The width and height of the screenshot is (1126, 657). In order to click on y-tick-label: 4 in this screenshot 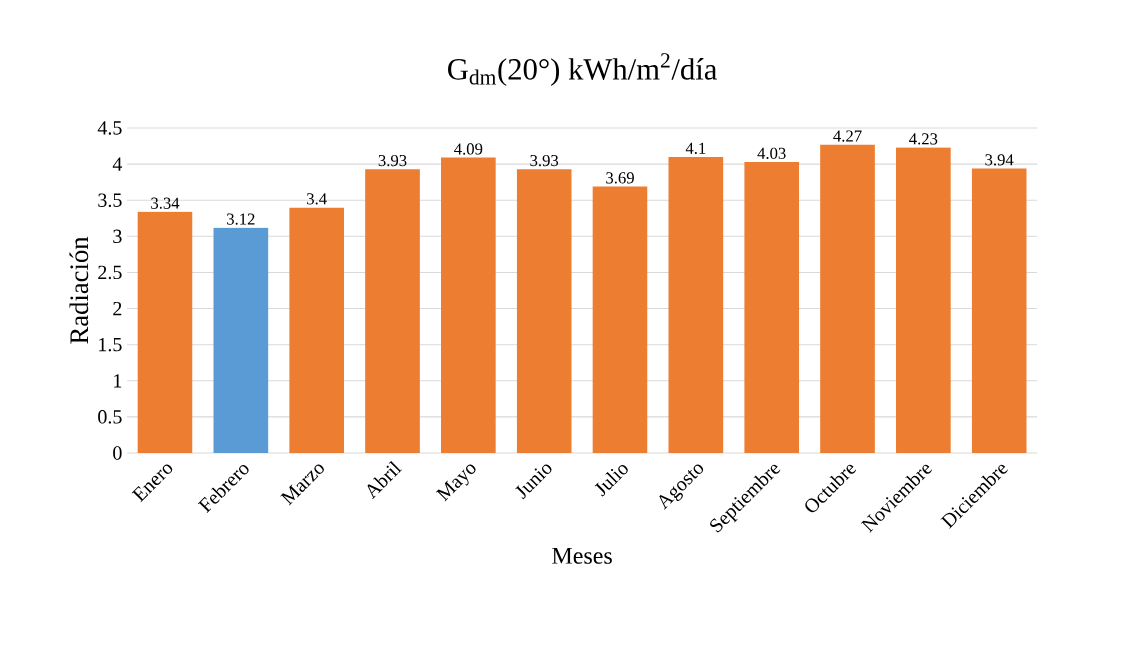, I will do `click(117, 164)`.